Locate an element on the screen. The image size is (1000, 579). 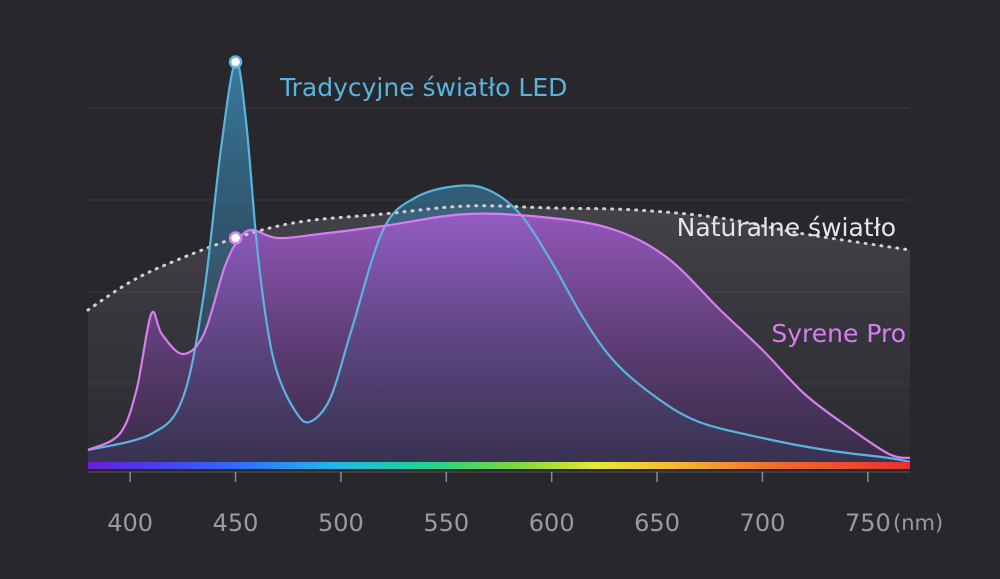
x-axis-ticks: 400 450 500 550 600 650 700 750 is located at coordinates (499, 504).